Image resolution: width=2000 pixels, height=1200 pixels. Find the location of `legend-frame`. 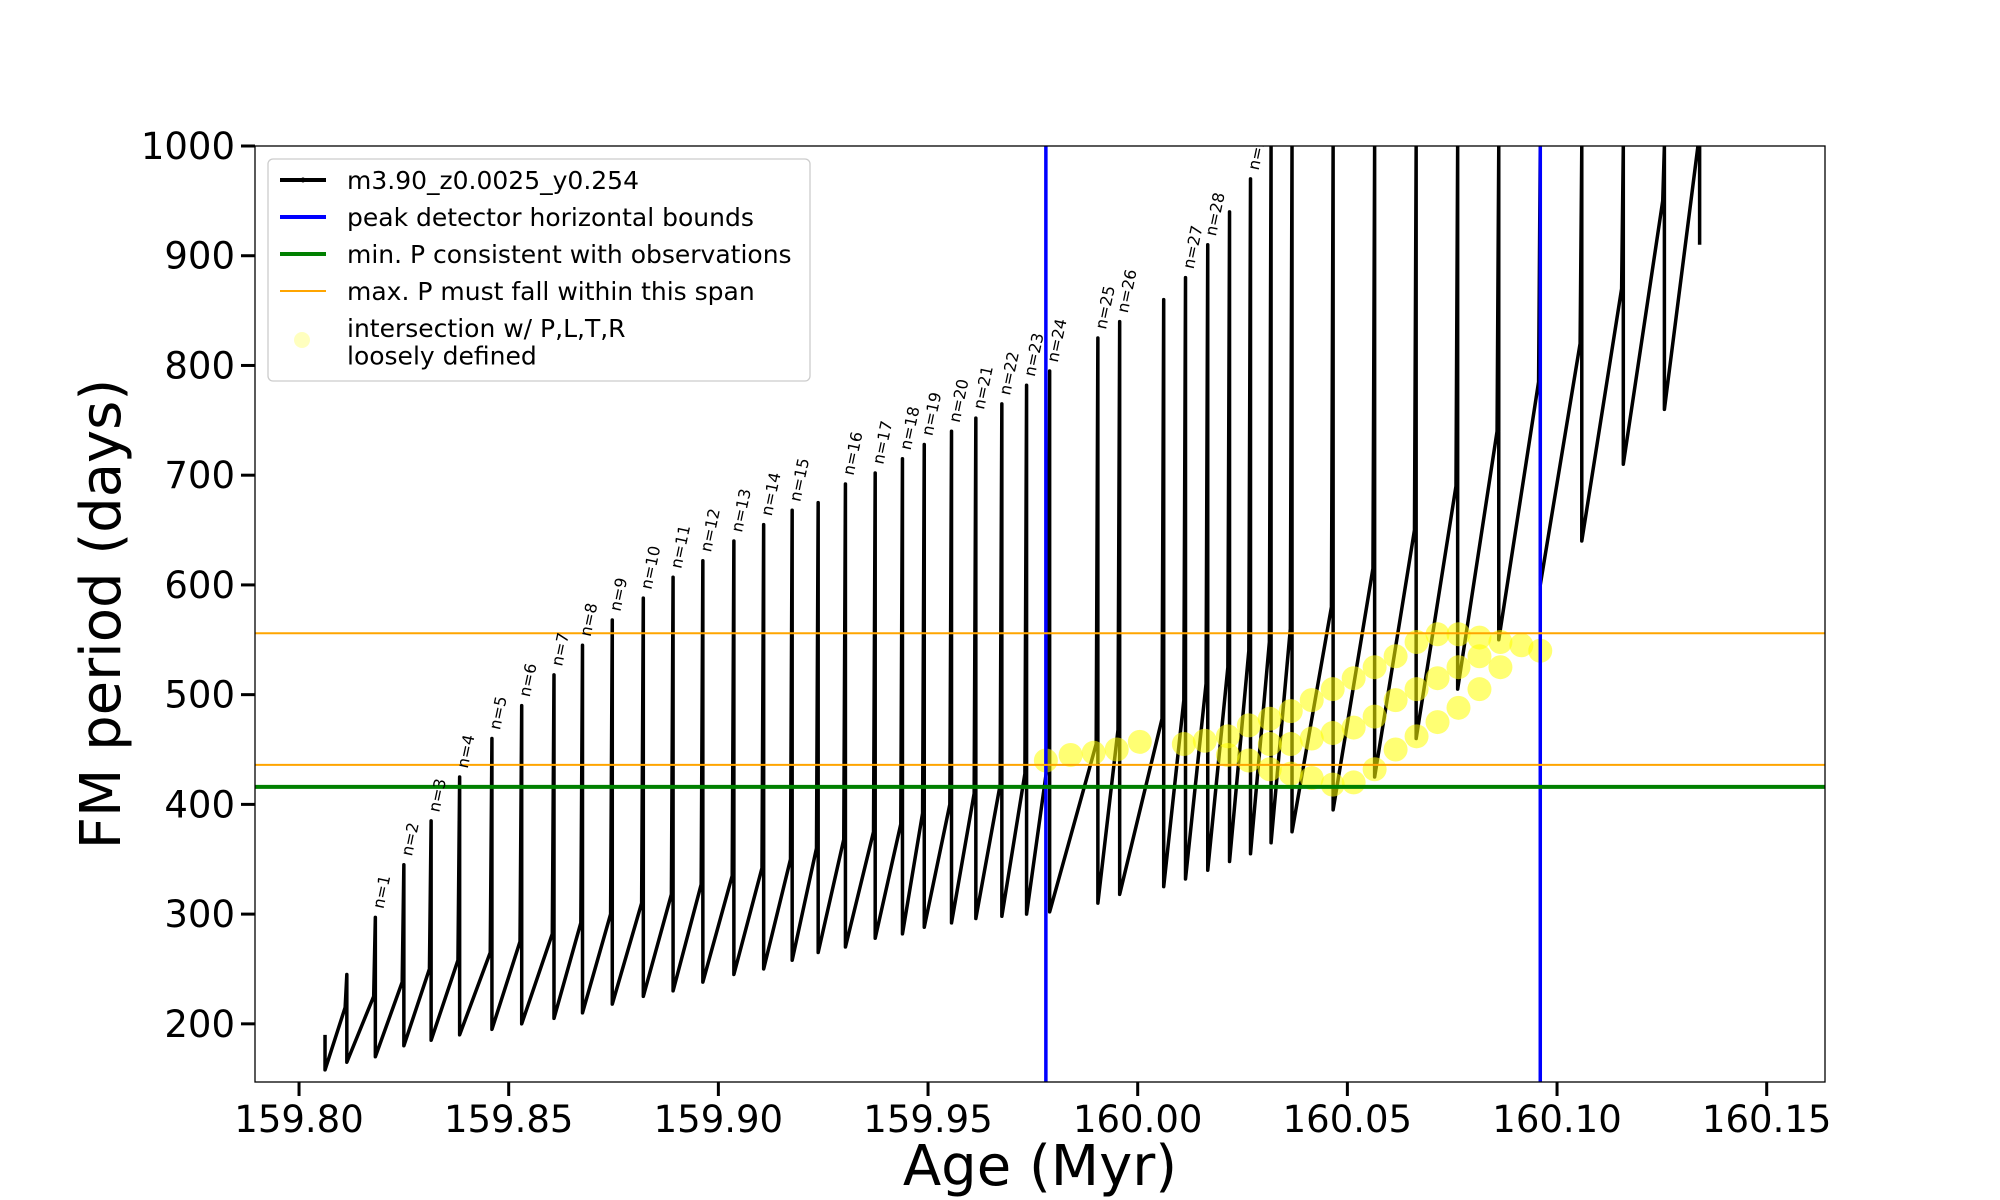

legend-frame is located at coordinates (539, 270).